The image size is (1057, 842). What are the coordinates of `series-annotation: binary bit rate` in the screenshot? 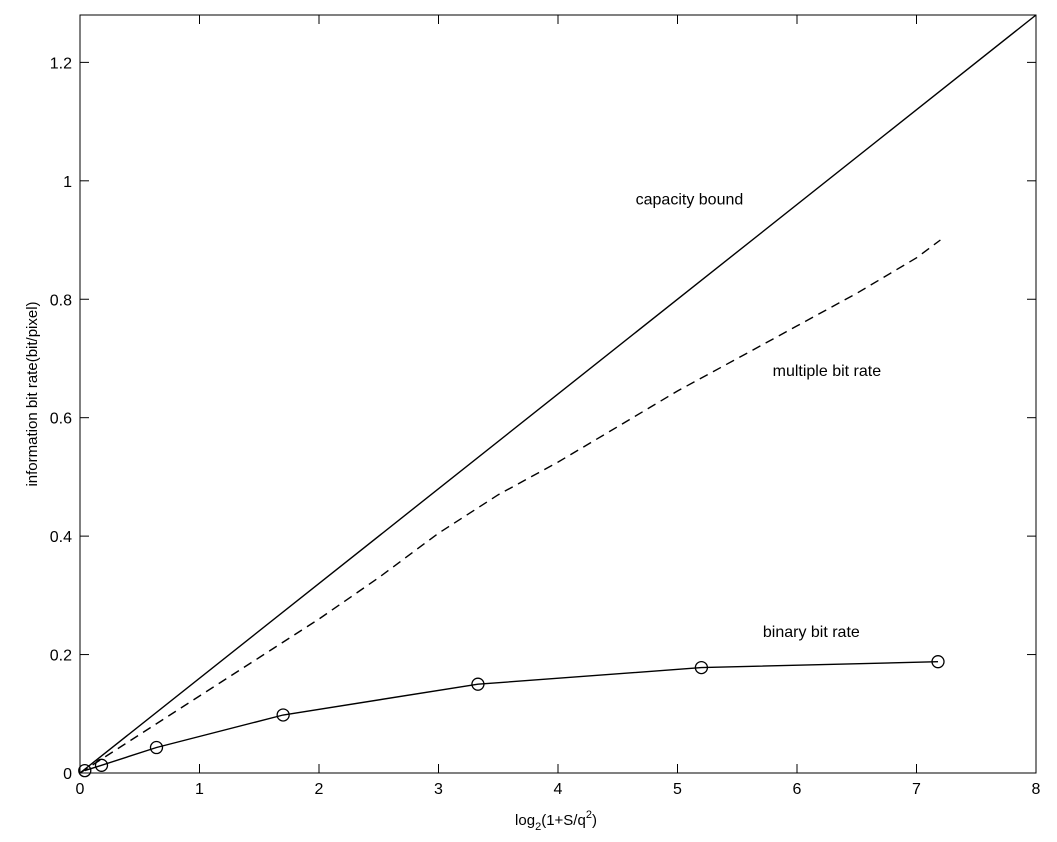 It's located at (811, 632).